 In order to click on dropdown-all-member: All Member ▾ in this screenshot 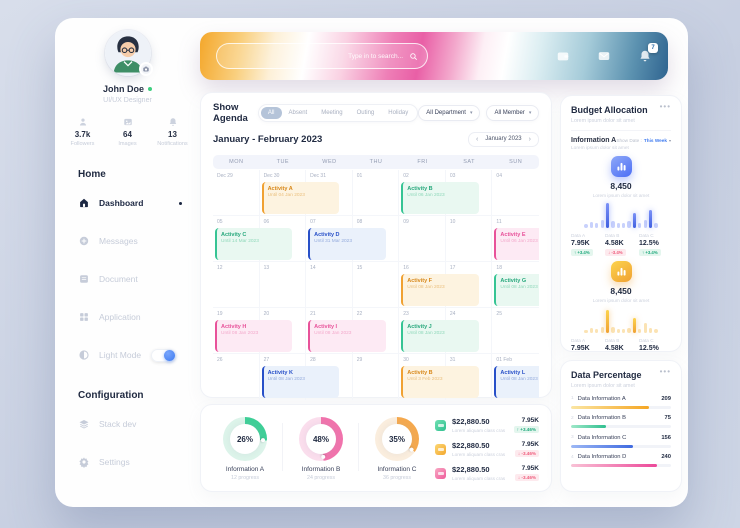, I will do `click(513, 113)`.